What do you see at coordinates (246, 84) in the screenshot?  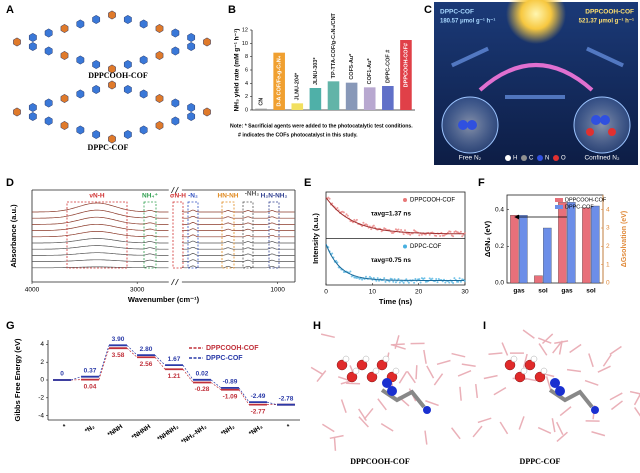 I see `y-tick-label: 4` at bounding box center [246, 84].